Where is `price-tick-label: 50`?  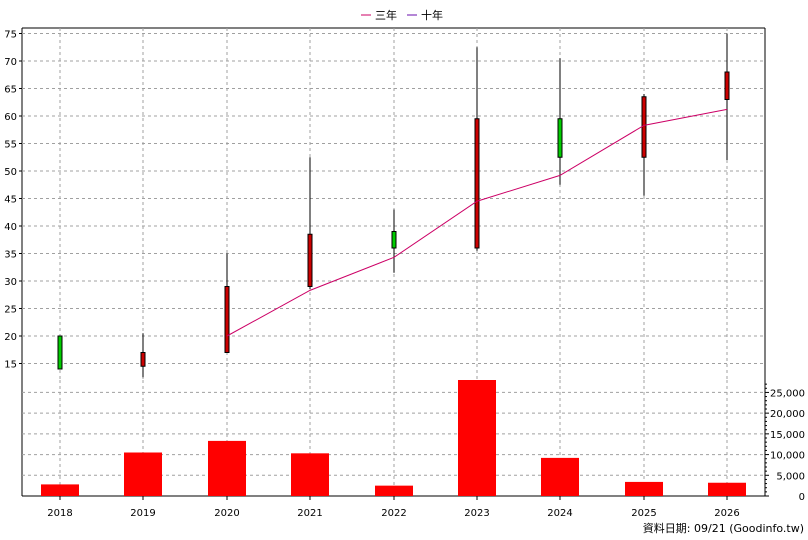 price-tick-label: 50 is located at coordinates (10, 172).